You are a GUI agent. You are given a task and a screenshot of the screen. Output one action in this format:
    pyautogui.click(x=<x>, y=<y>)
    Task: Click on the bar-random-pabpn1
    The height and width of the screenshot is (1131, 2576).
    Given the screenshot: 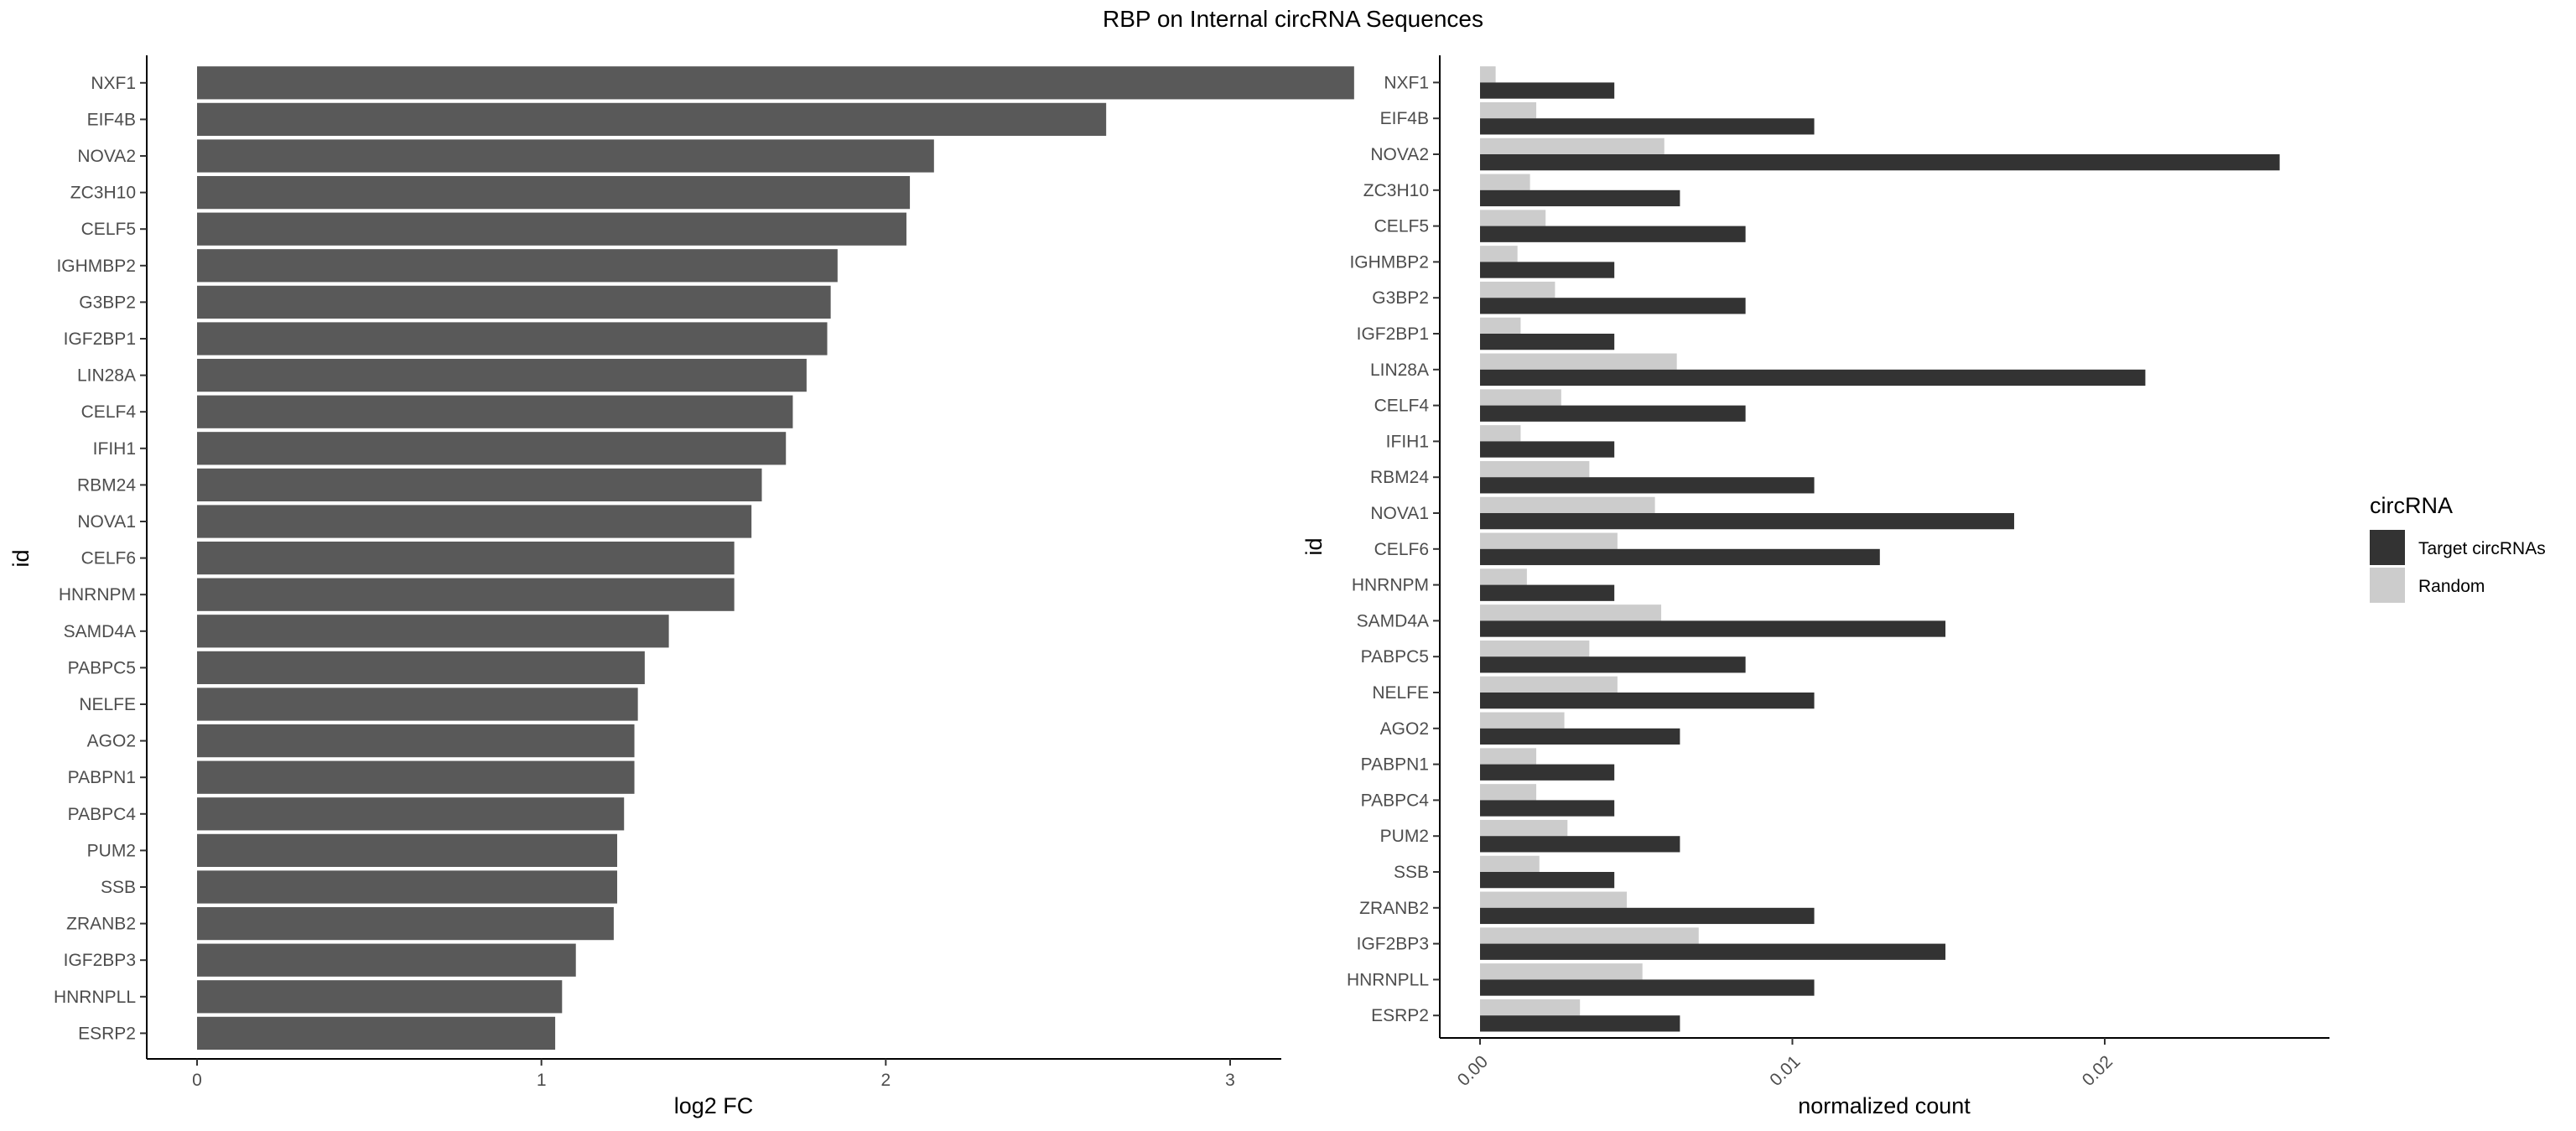 What is the action you would take?
    pyautogui.click(x=1508, y=756)
    